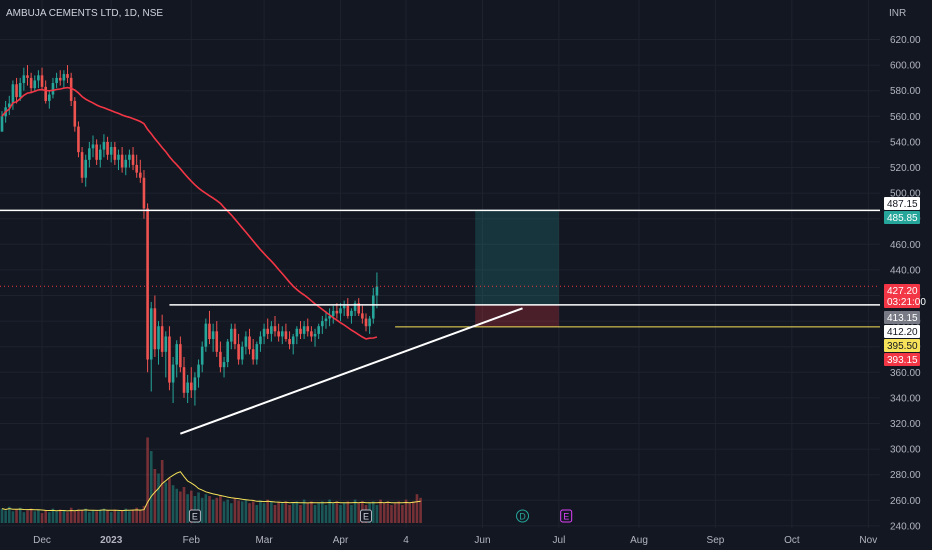 This screenshot has height=550, width=932. What do you see at coordinates (517, 315) in the screenshot?
I see `position-stop-zone` at bounding box center [517, 315].